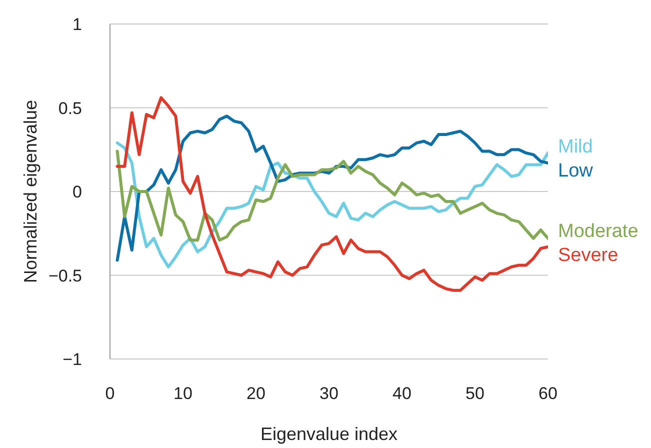  I want to click on series-label: Low, so click(576, 171).